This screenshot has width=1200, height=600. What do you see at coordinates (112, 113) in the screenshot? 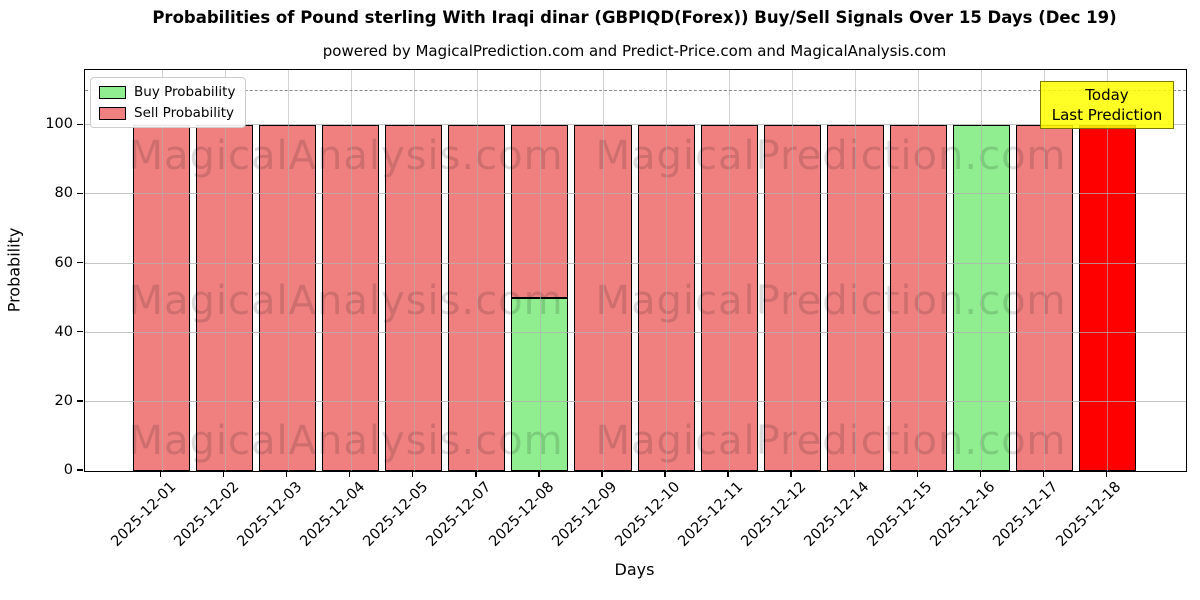
I see `legend-swatch-sell` at bounding box center [112, 113].